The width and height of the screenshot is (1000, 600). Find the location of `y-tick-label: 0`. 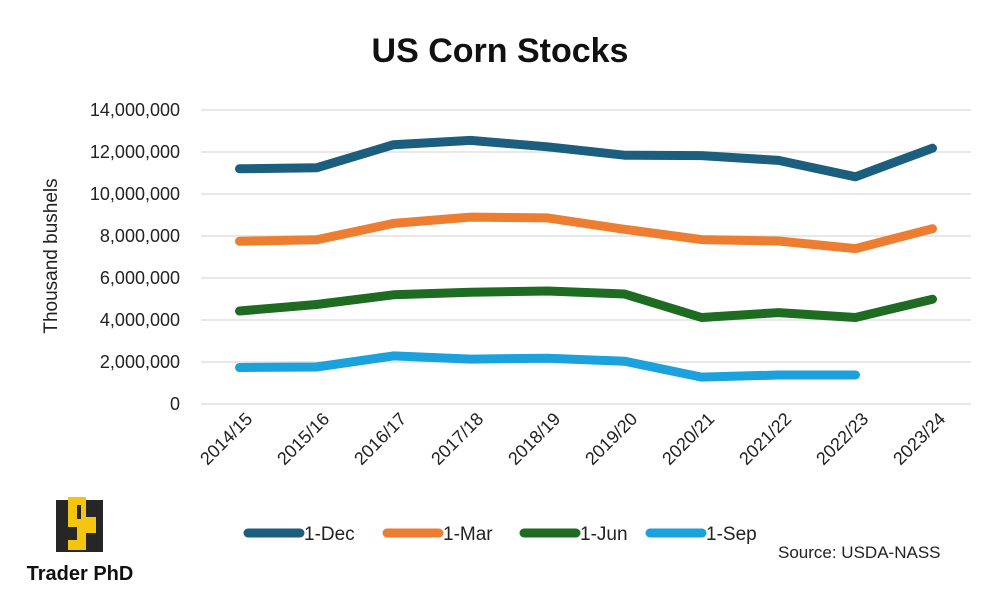

y-tick-label: 0 is located at coordinates (175, 404).